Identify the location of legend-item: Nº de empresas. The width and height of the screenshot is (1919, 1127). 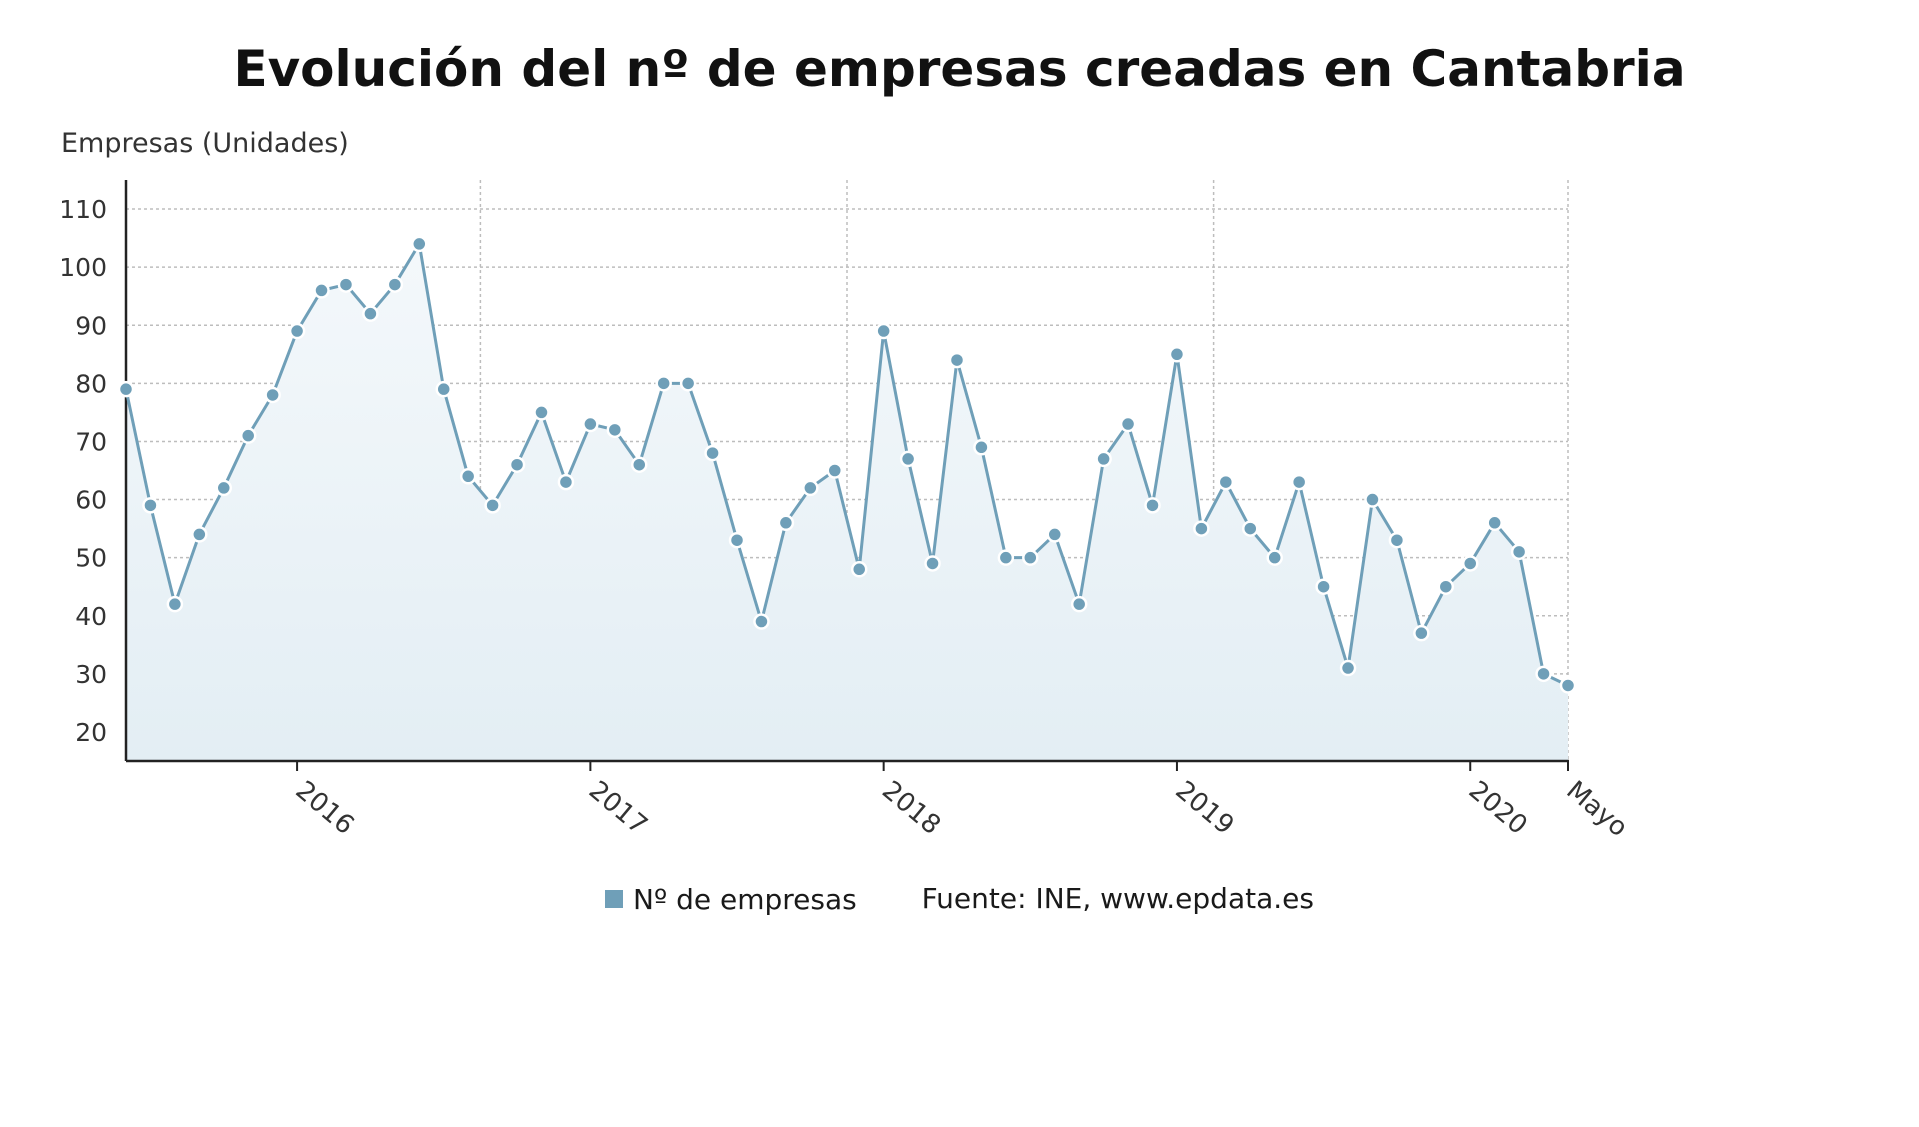
(731, 899).